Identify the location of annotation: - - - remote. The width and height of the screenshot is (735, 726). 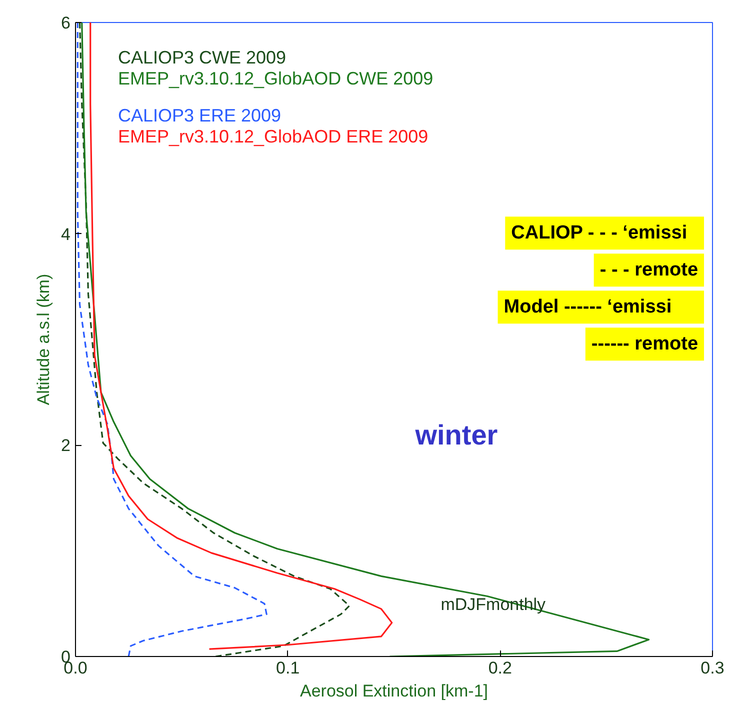
(649, 270).